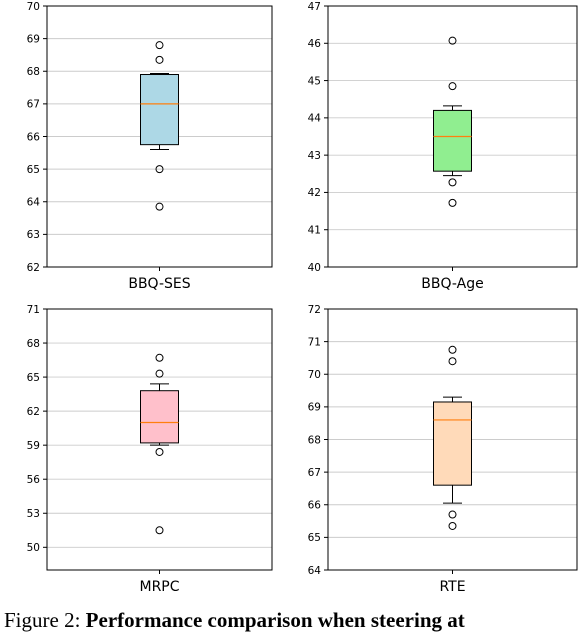  I want to click on y-tick-label: 72, so click(314, 310).